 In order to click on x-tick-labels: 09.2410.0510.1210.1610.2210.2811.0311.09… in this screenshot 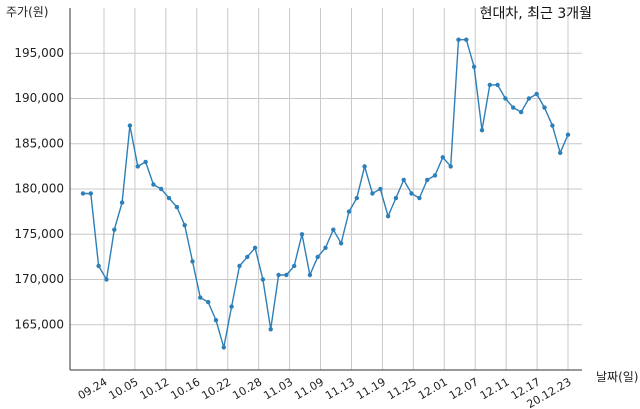, I will do `click(325, 392)`.